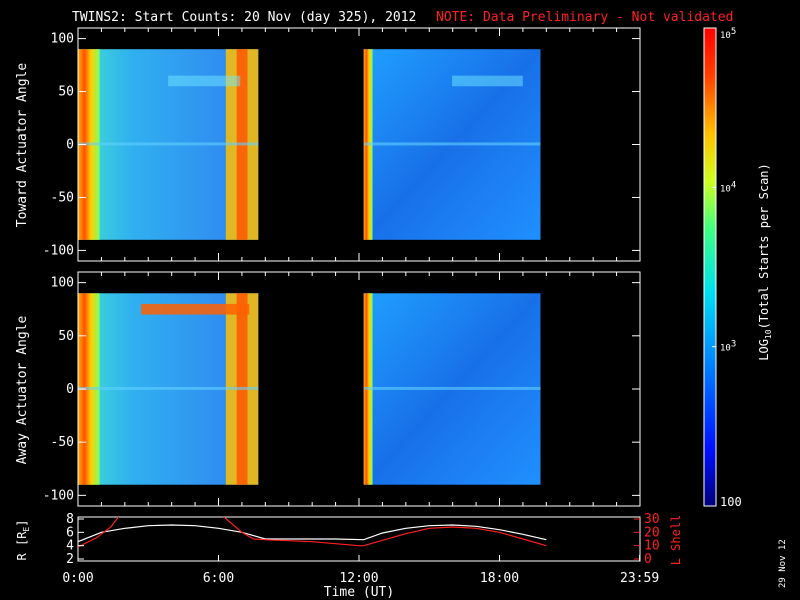 This screenshot has width=800, height=600. What do you see at coordinates (639, 578) in the screenshot?
I see `x-tick-label: 23:59` at bounding box center [639, 578].